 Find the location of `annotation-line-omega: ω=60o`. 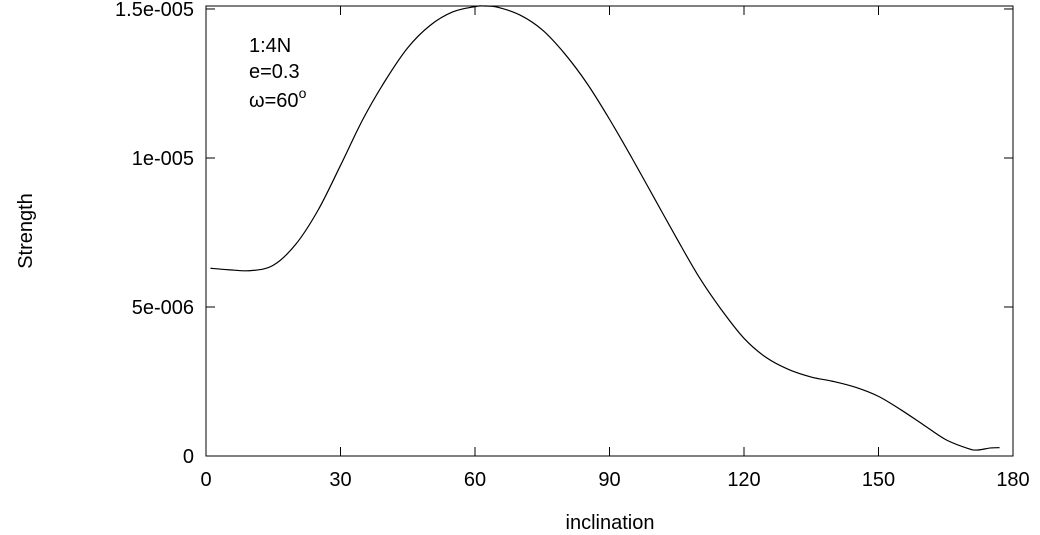

annotation-line-omega: ω=60o is located at coordinates (278, 98).